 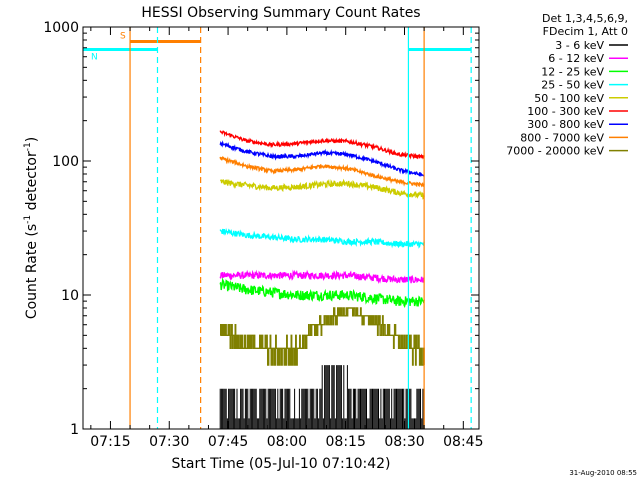 I want to click on x-tick-label: 07:45, so click(x=228, y=442).